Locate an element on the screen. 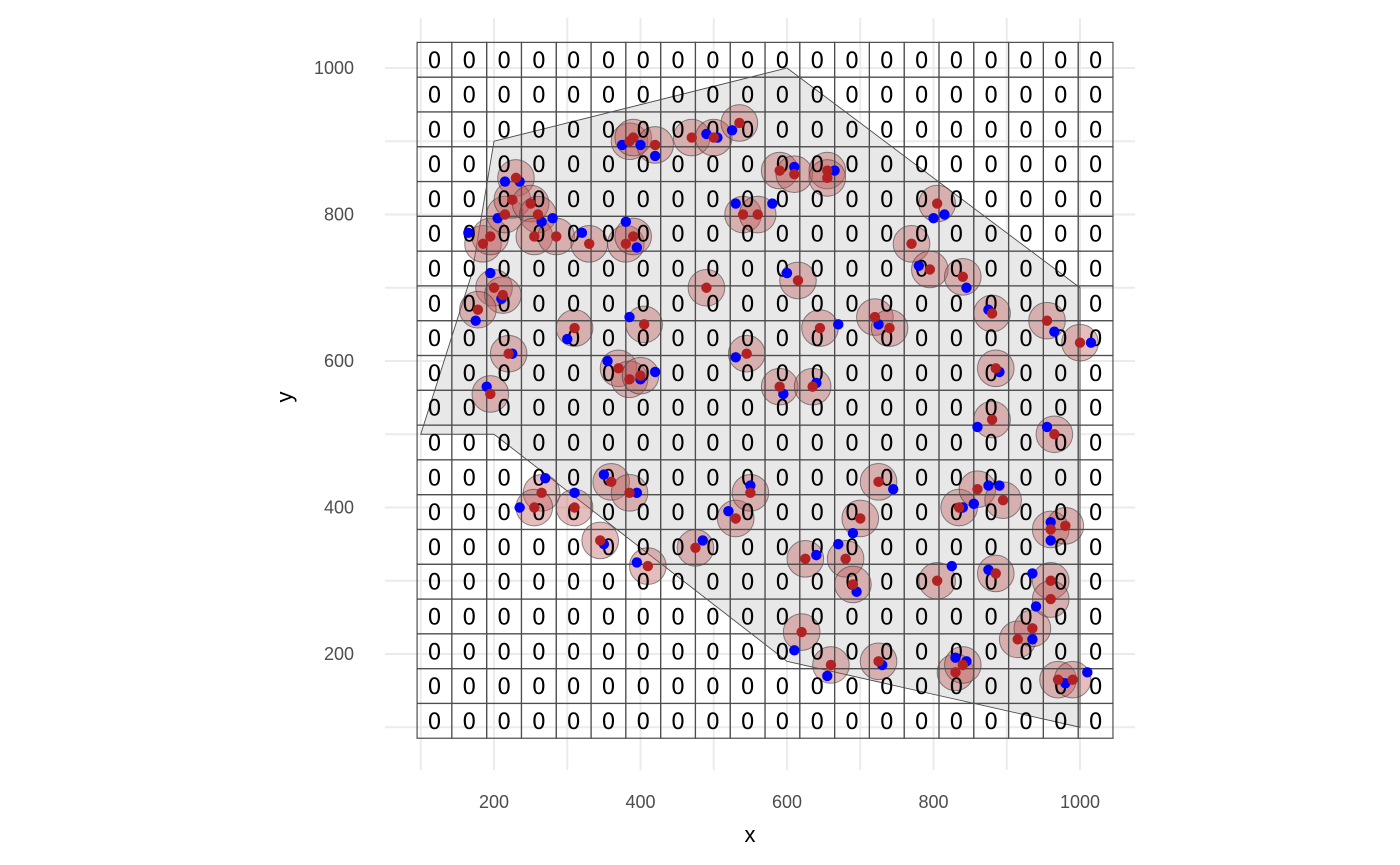 The height and width of the screenshot is (865, 1400). grid-cell is located at coordinates (1095, 720).